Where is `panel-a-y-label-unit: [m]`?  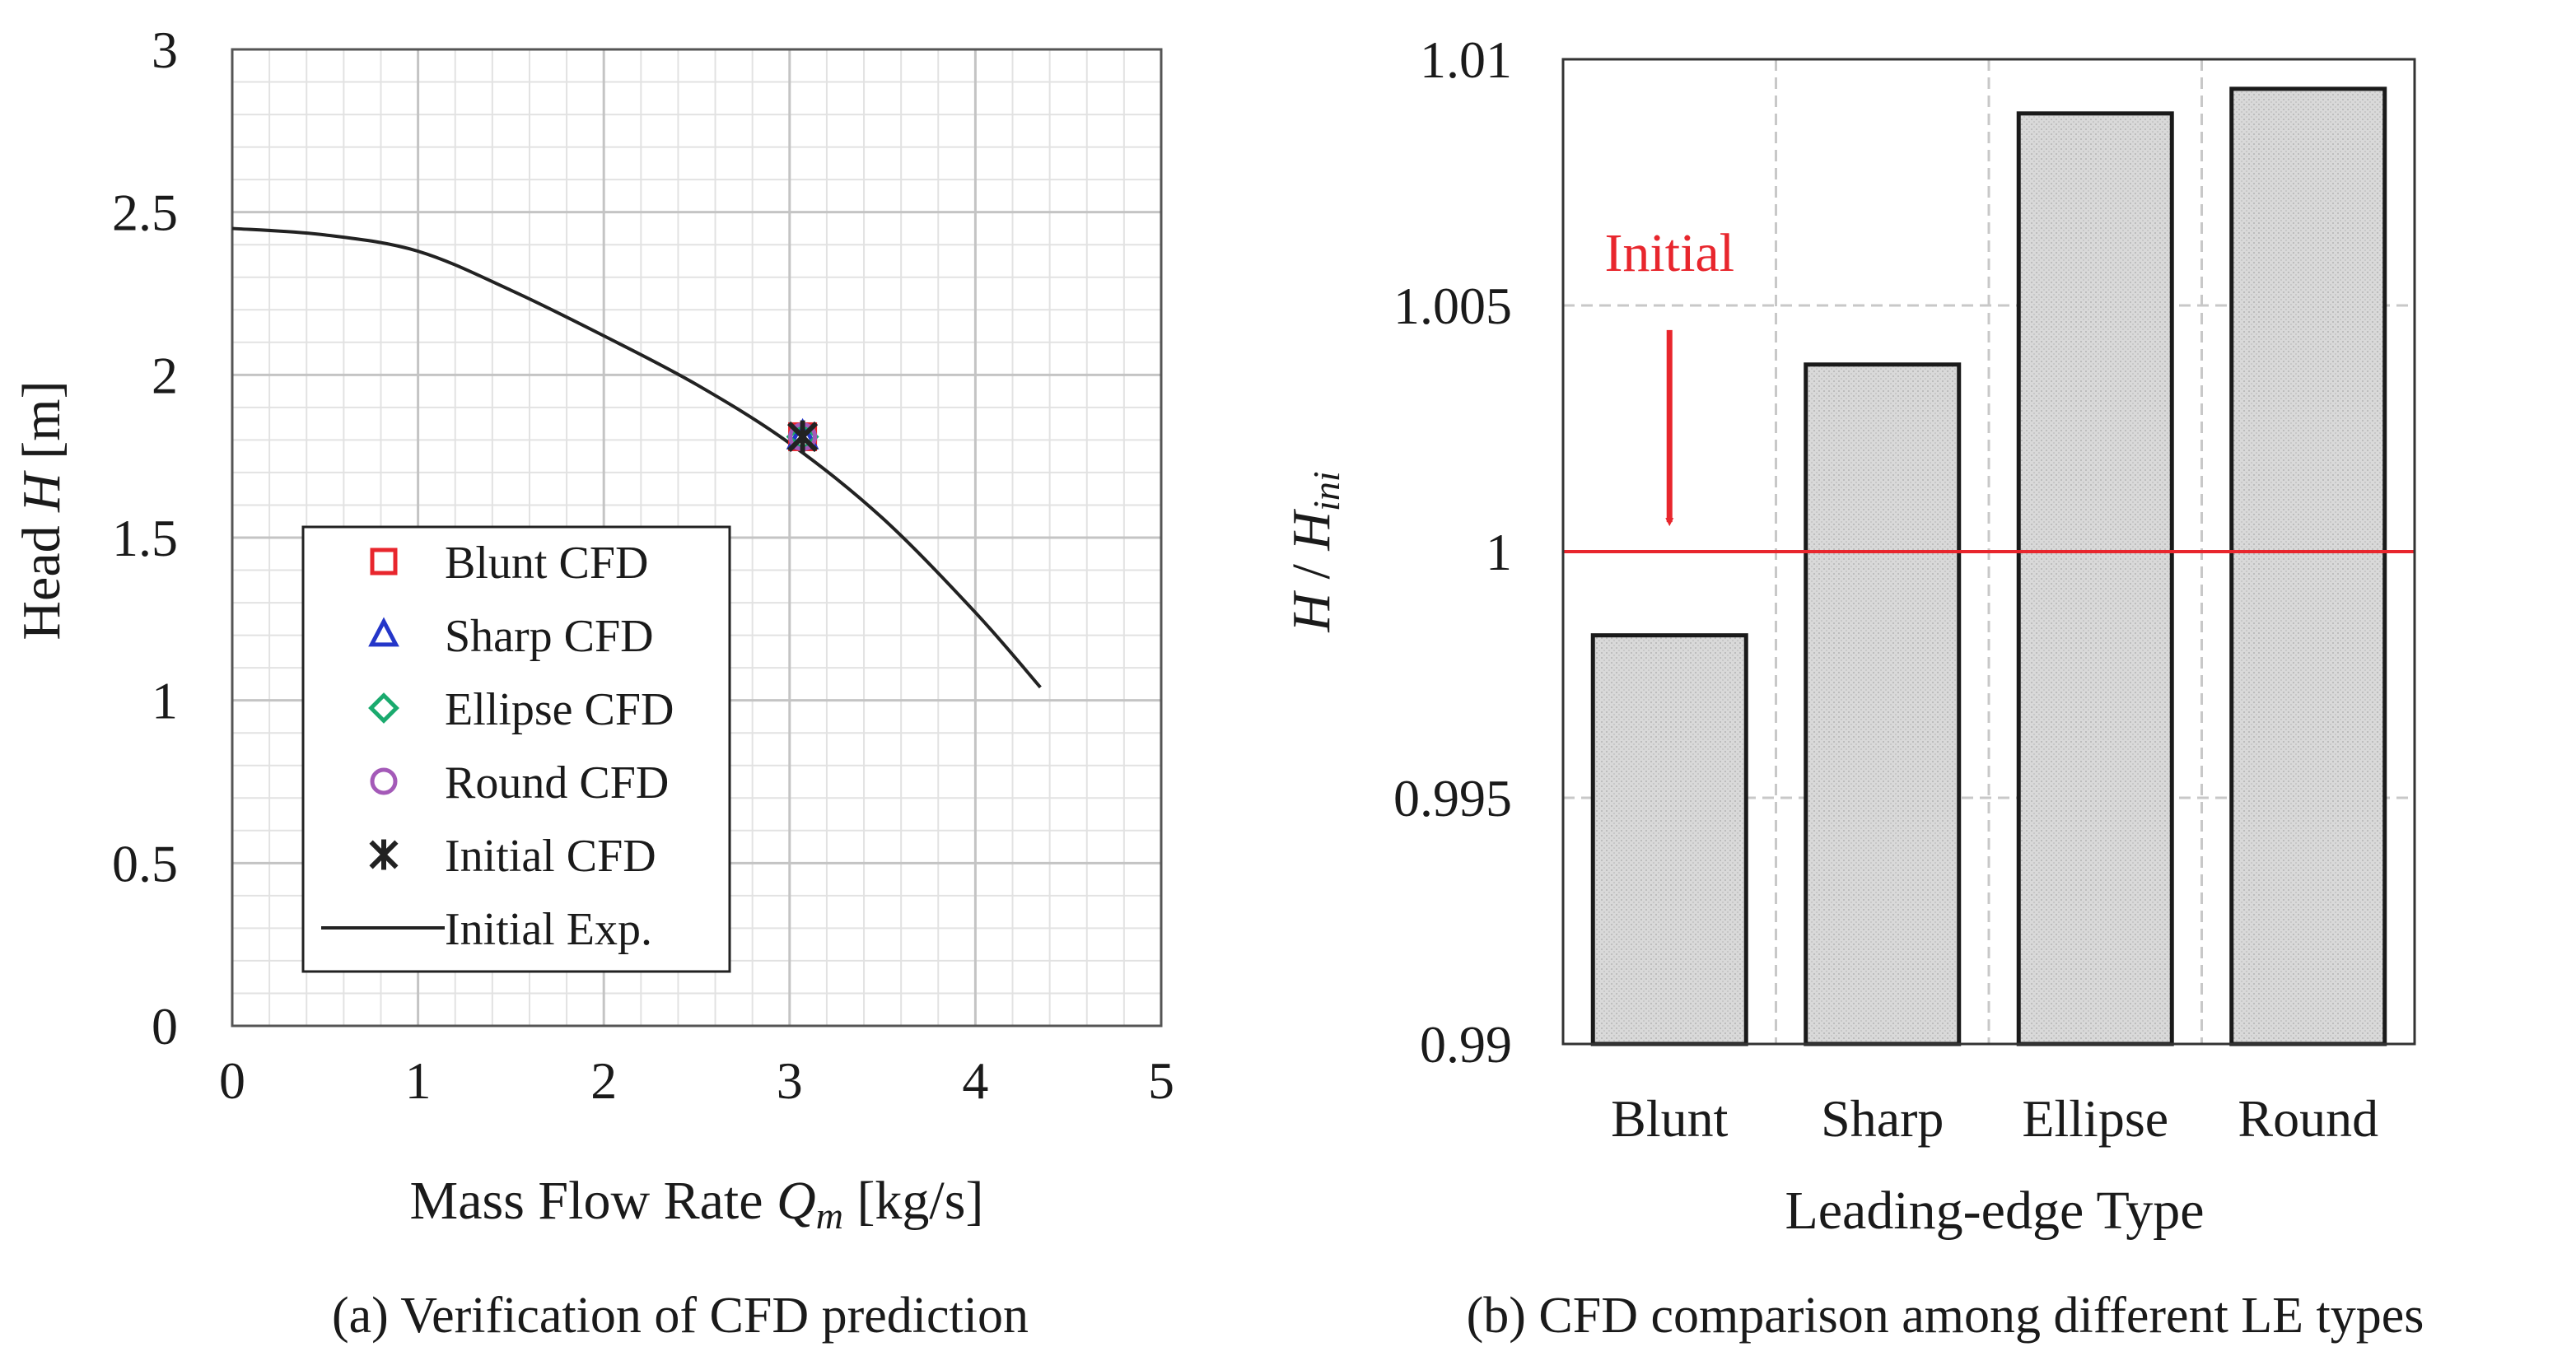 panel-a-y-label-unit: [m] is located at coordinates (42, 426).